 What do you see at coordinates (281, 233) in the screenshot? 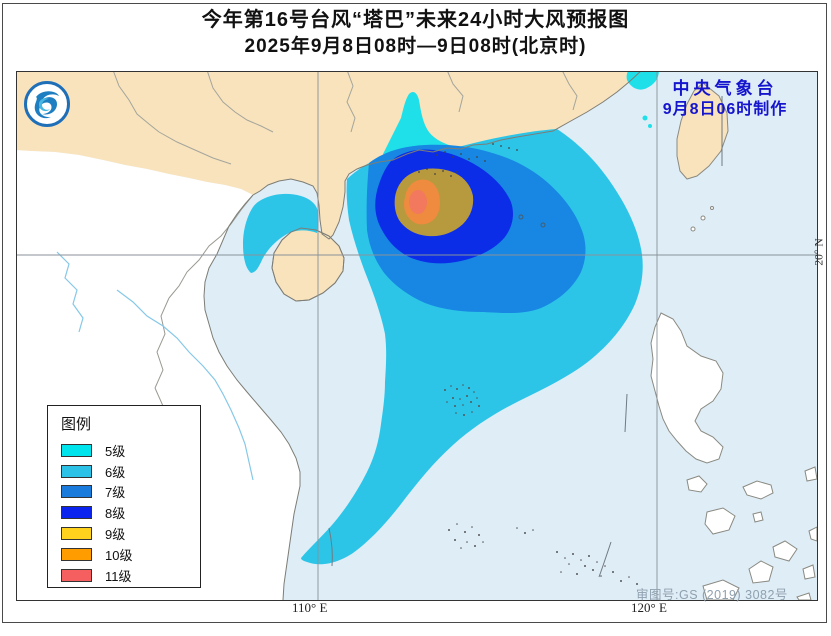
I see `wind-level-6-gulf-patch` at bounding box center [281, 233].